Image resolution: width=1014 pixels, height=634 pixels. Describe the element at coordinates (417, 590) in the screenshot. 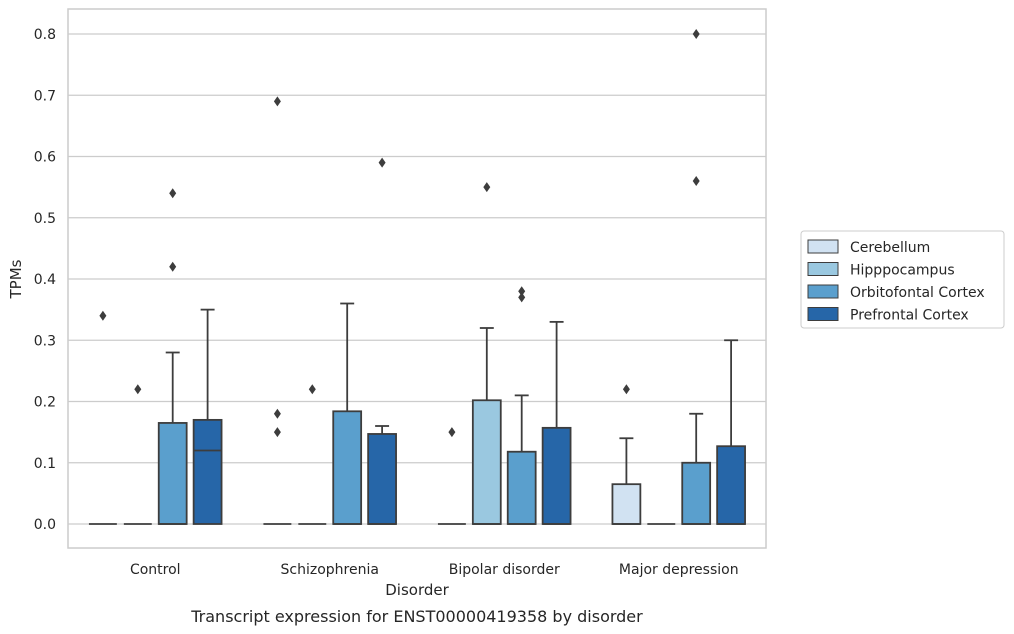

I see `x-axis-label: Disorder` at that location.